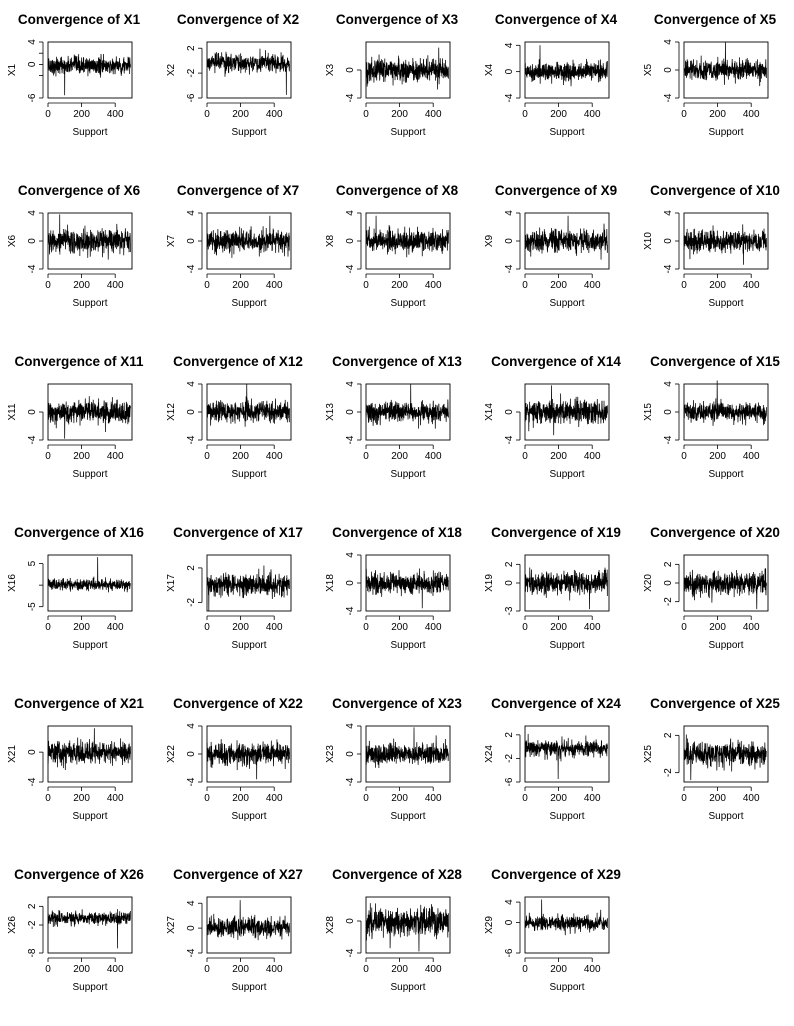 Image resolution: width=794 pixels, height=1026 pixels. What do you see at coordinates (392, 75) in the screenshot?
I see `trace-plot-x3: Convergence of X3 X3 Support 0 200 400 -4 0` at bounding box center [392, 75].